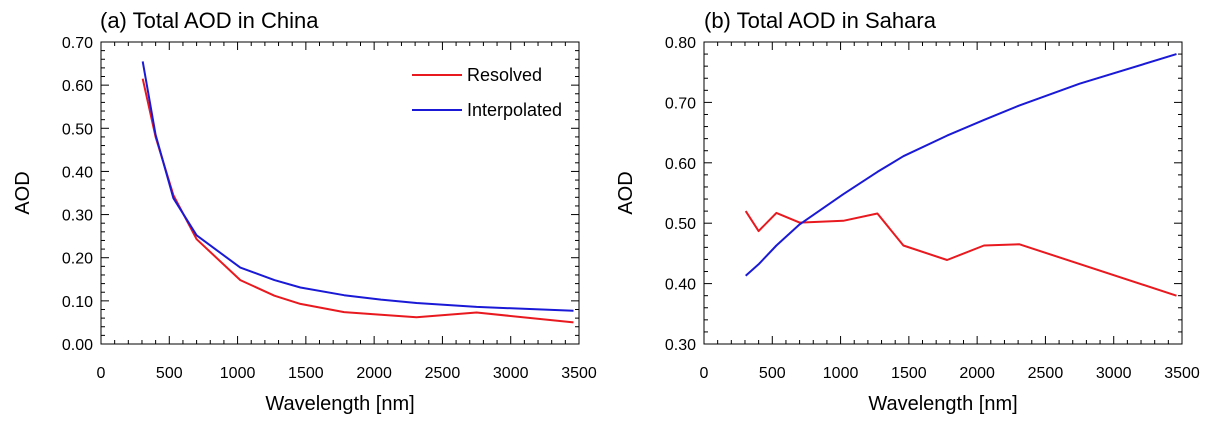 This screenshot has height=423, width=1217. Describe the element at coordinates (626, 192) in the screenshot. I see `panel-b-y-axis-label: AOD` at that location.